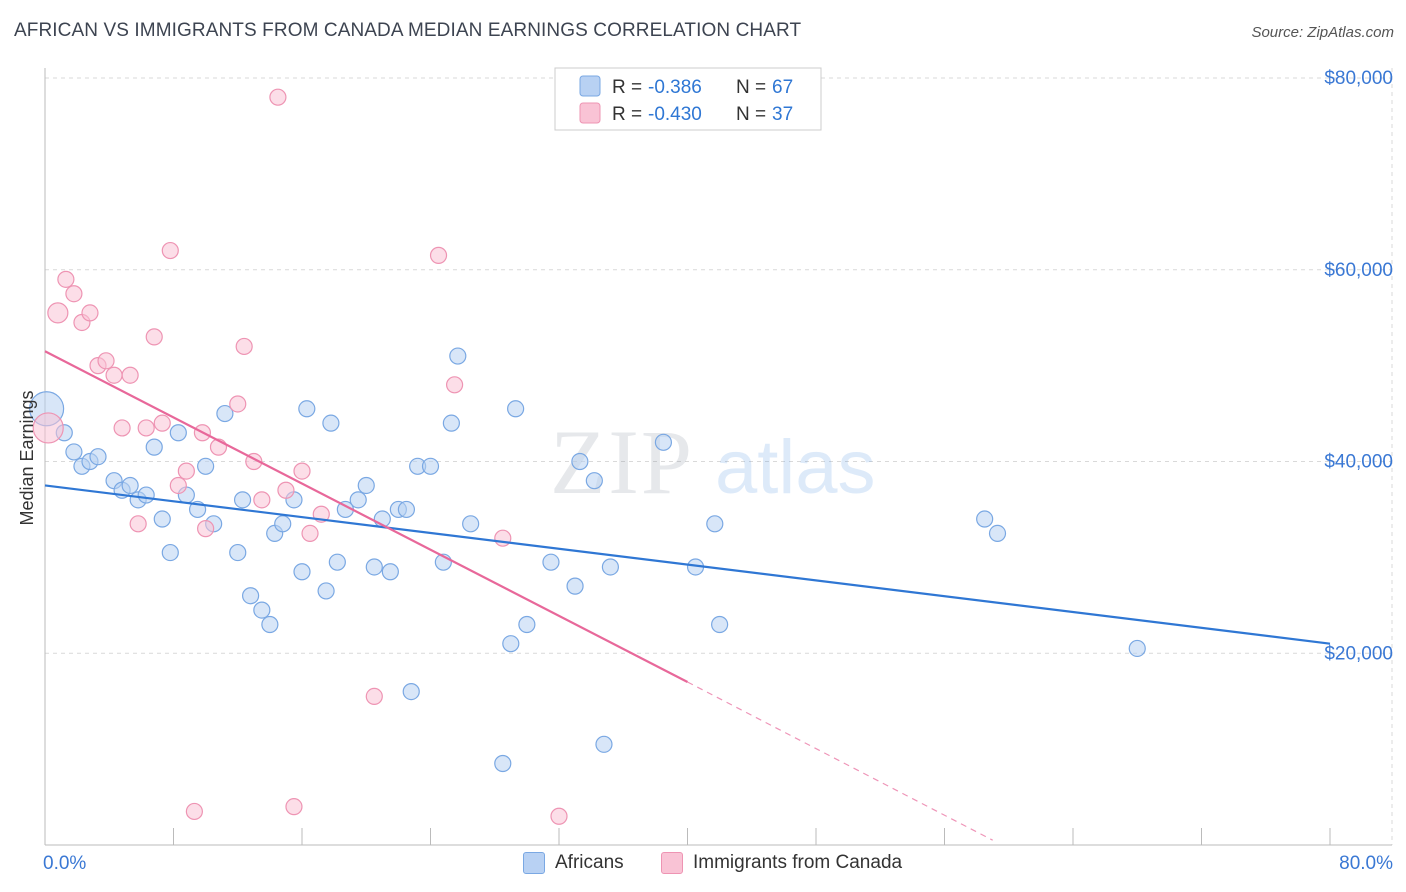 The image size is (1406, 892). Describe the element at coordinates (1358, 366) in the screenshot. I see `y-tick-labels: $20,000 $40,000 $60,000 $80,000` at that location.